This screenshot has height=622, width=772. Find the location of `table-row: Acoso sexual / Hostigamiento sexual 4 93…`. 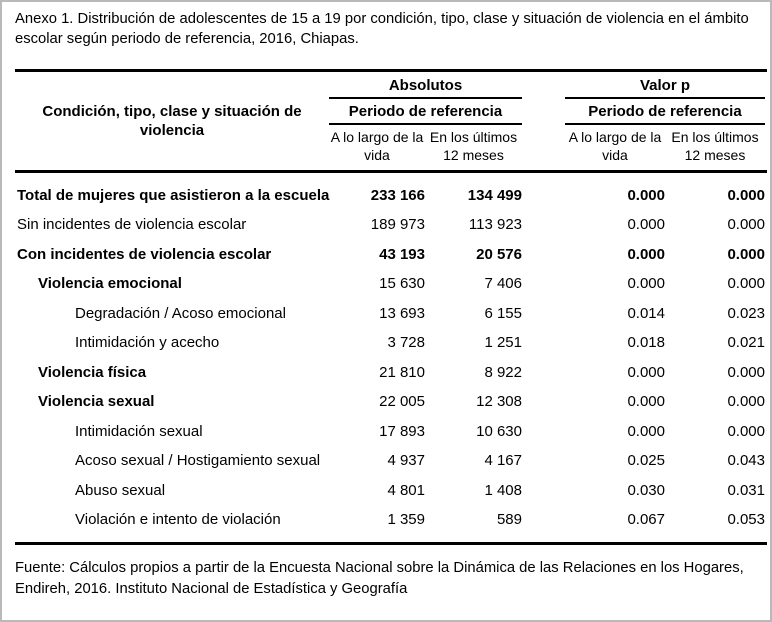

table-row: Acoso sexual / Hostigamiento sexual 4 93… is located at coordinates (391, 461).